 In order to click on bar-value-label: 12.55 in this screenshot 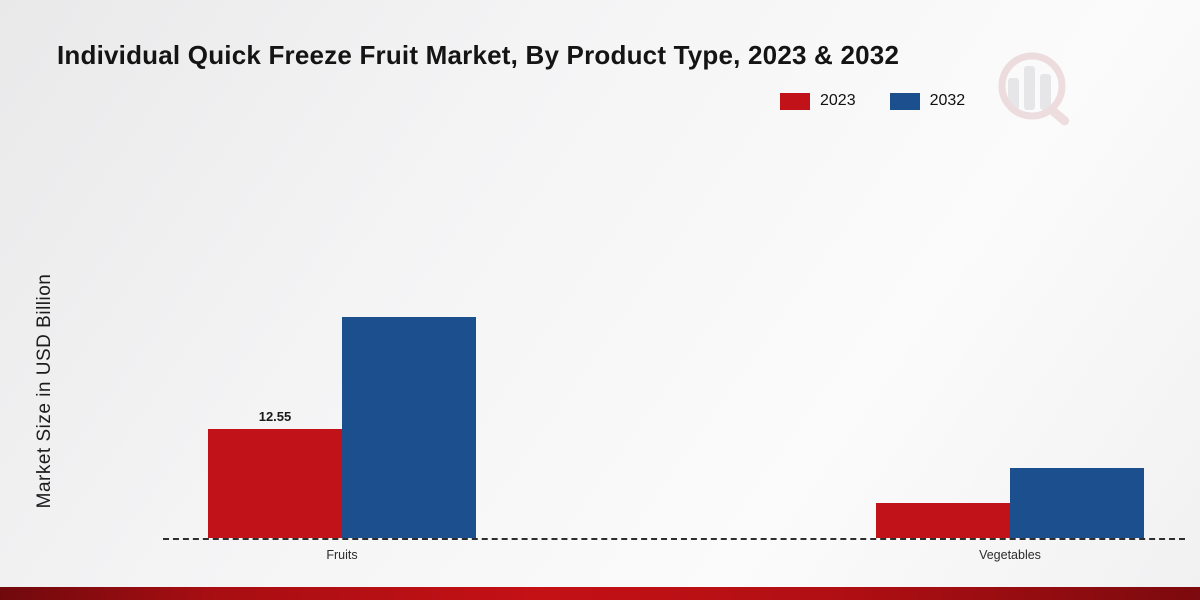, I will do `click(275, 416)`.